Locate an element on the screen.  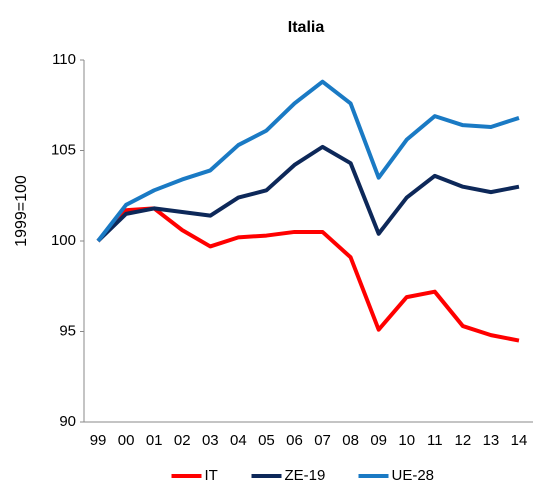
x-tick-label: 11 is located at coordinates (435, 440).